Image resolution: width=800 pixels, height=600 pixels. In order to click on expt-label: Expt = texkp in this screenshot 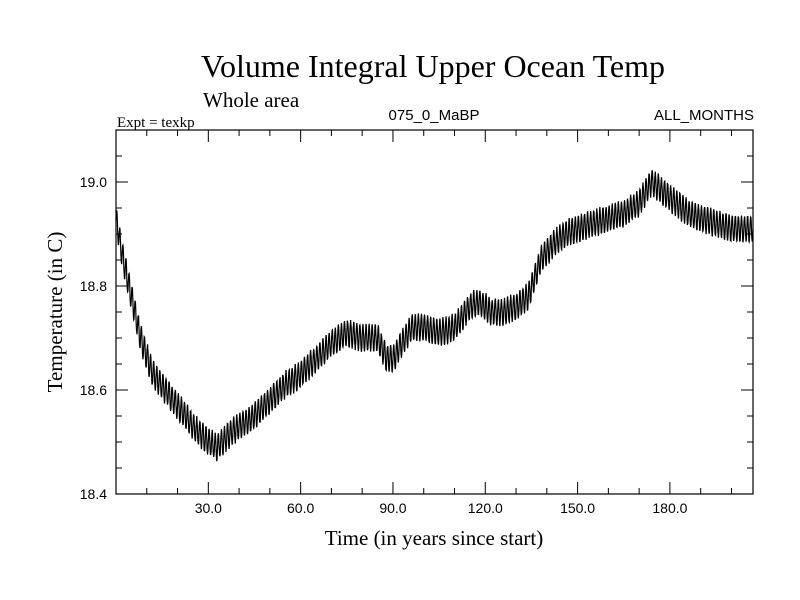, I will do `click(156, 123)`.